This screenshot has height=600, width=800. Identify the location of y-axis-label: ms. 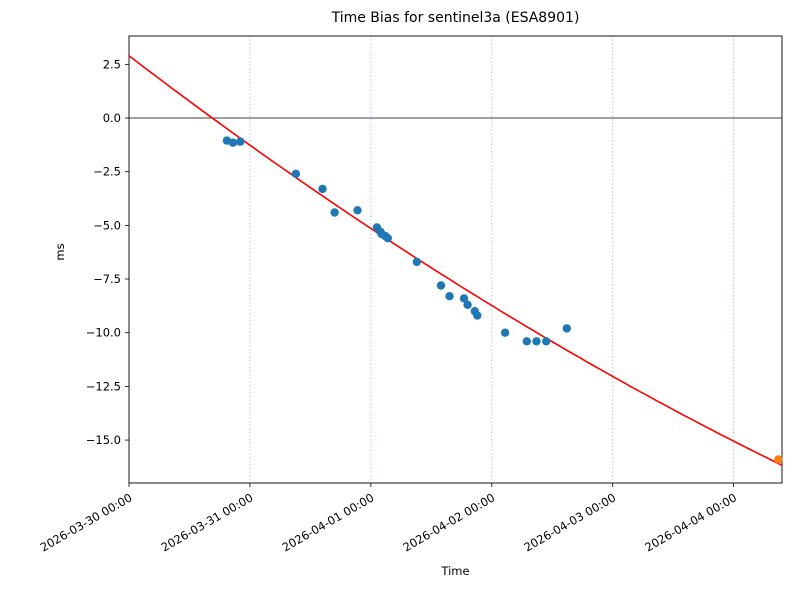
(60, 252).